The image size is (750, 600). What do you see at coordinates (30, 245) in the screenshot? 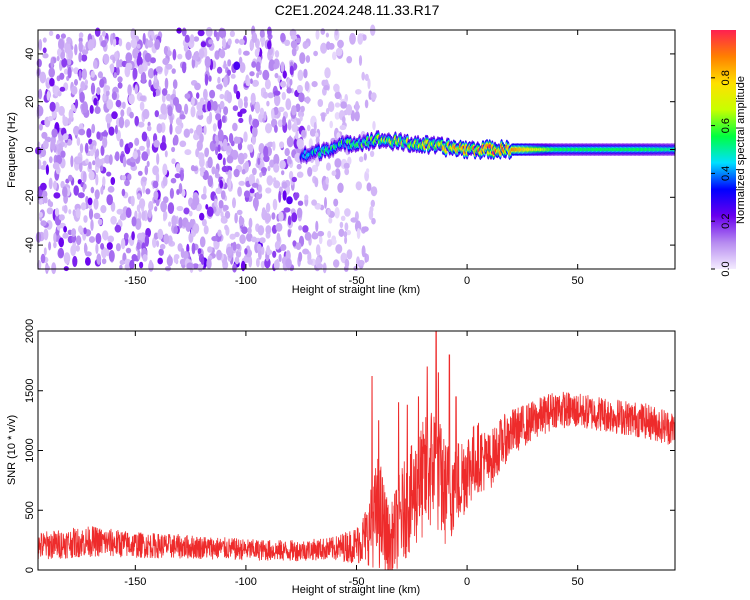
I see `y-tick-label: -40` at bounding box center [30, 245].